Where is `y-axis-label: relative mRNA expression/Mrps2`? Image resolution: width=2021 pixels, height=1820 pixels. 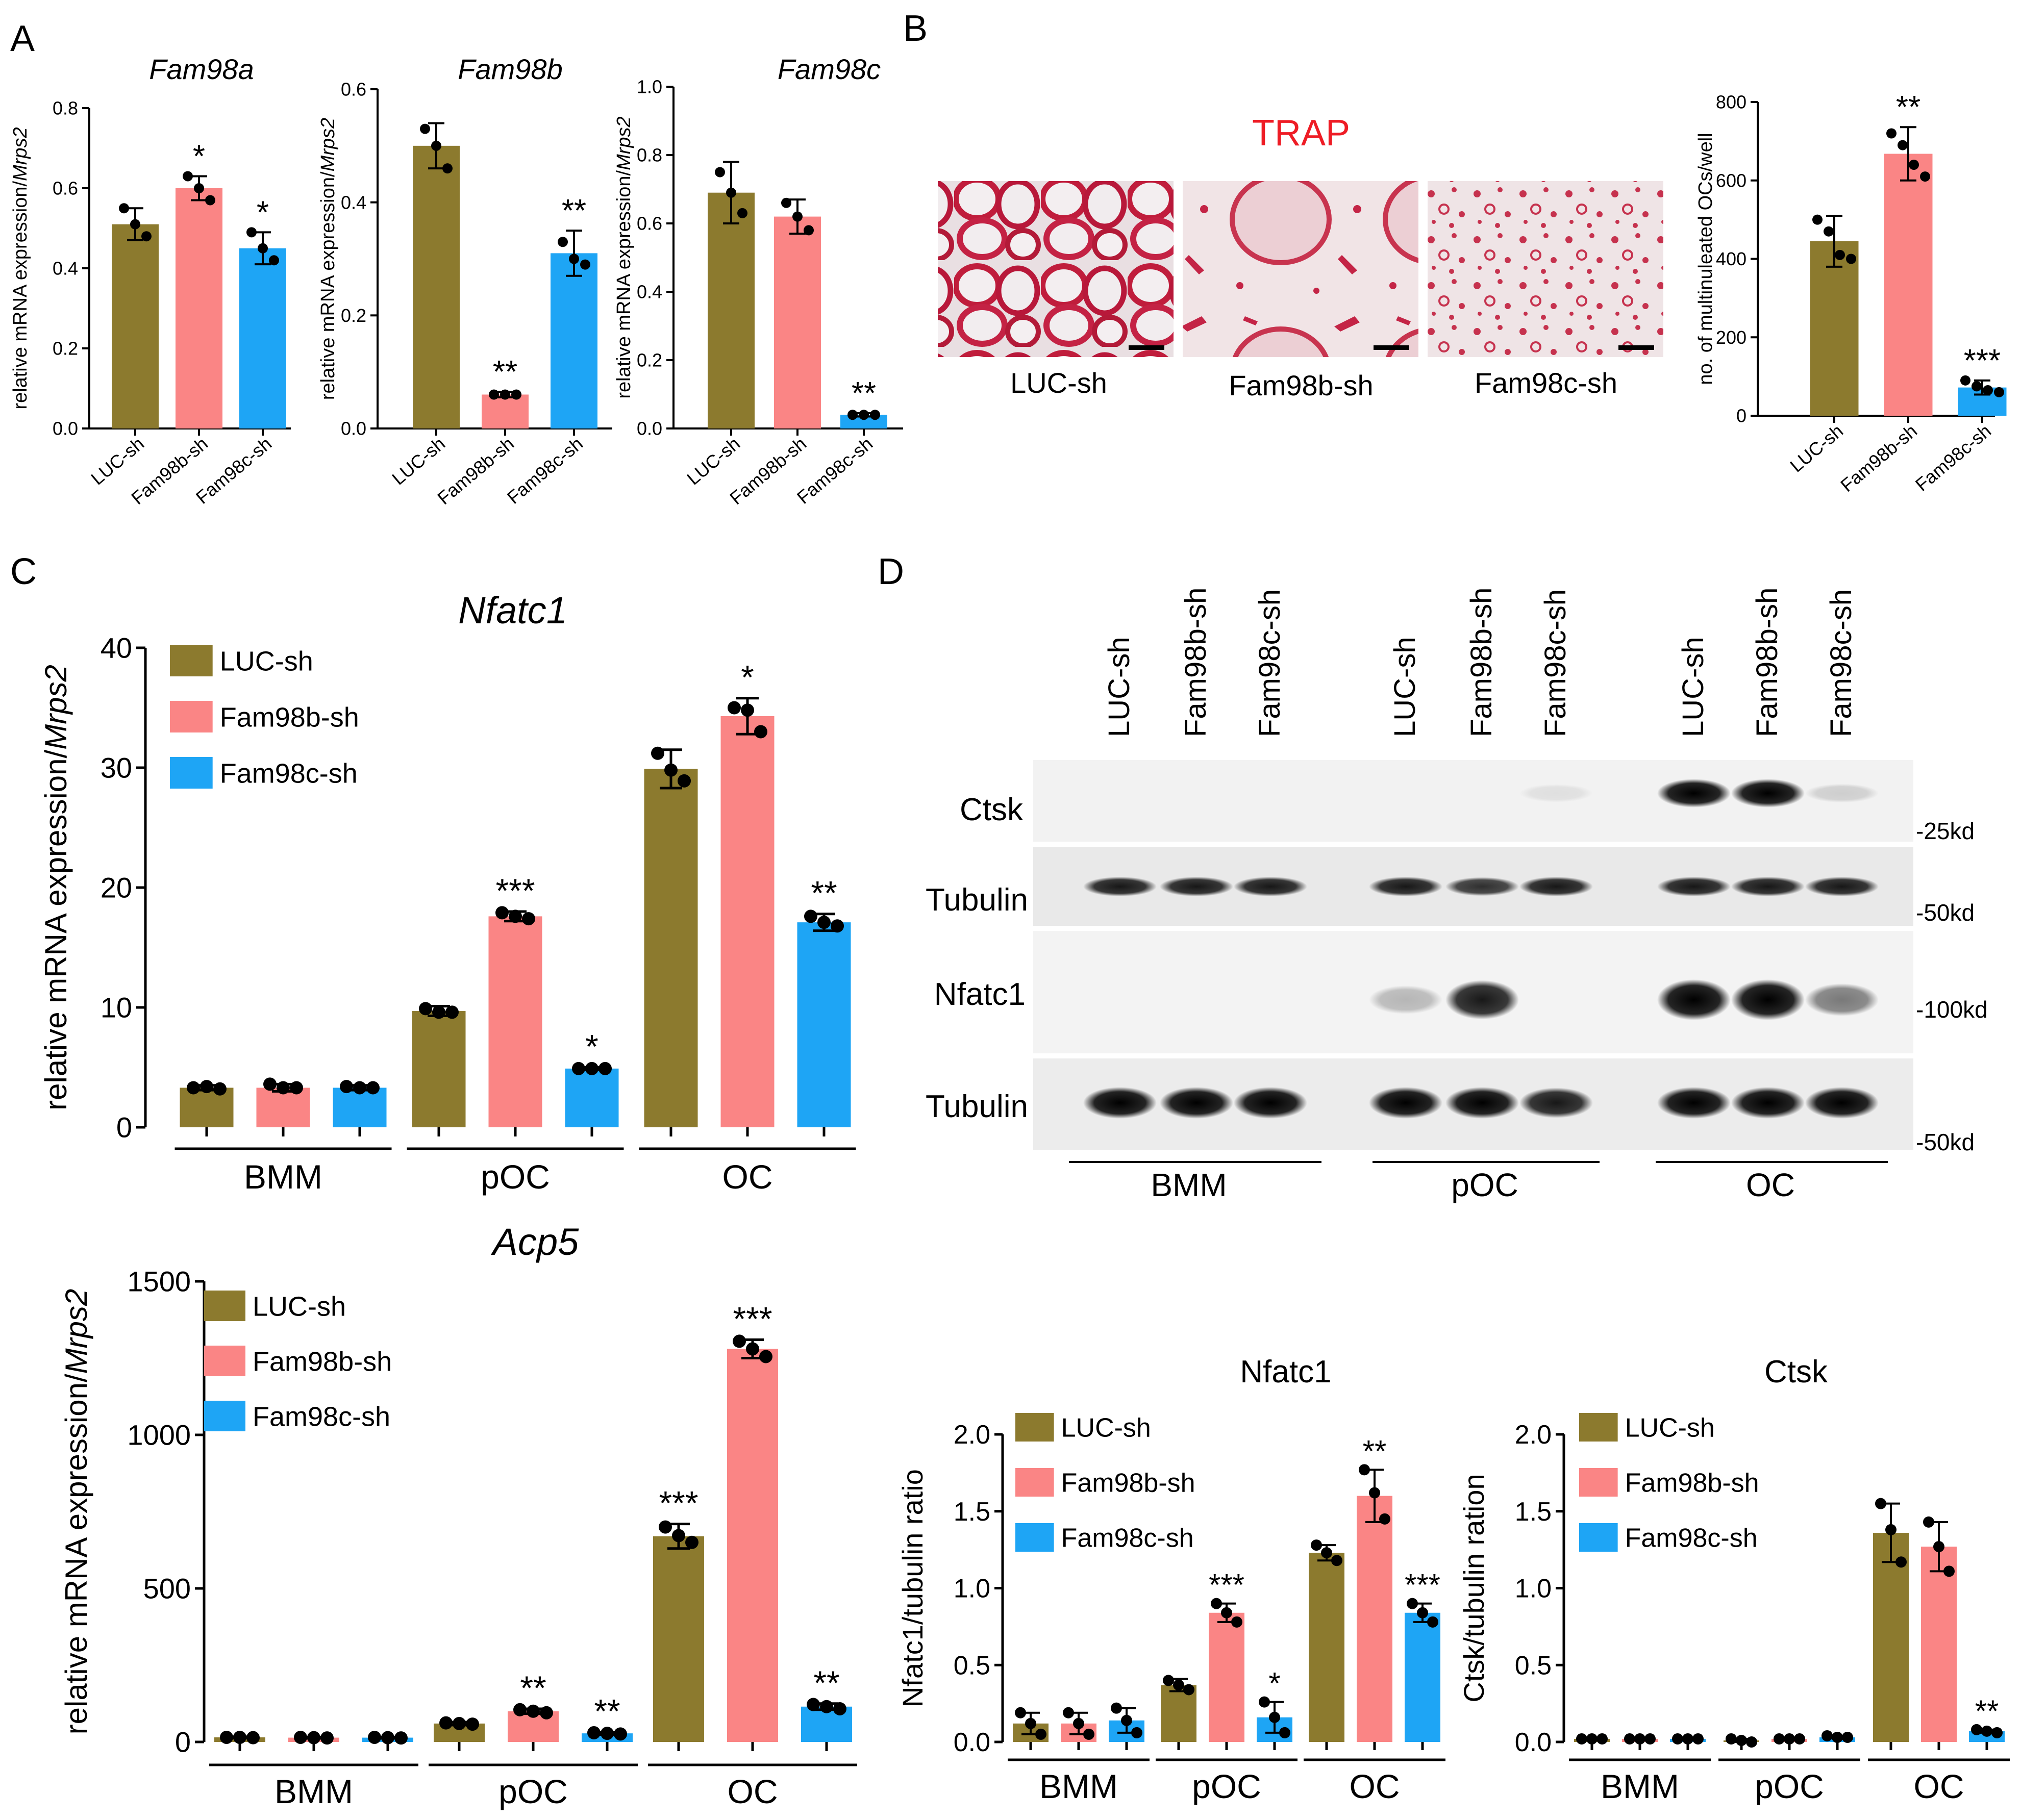
y-axis-label: relative mRNA expression/Mrps2 is located at coordinates (56, 887).